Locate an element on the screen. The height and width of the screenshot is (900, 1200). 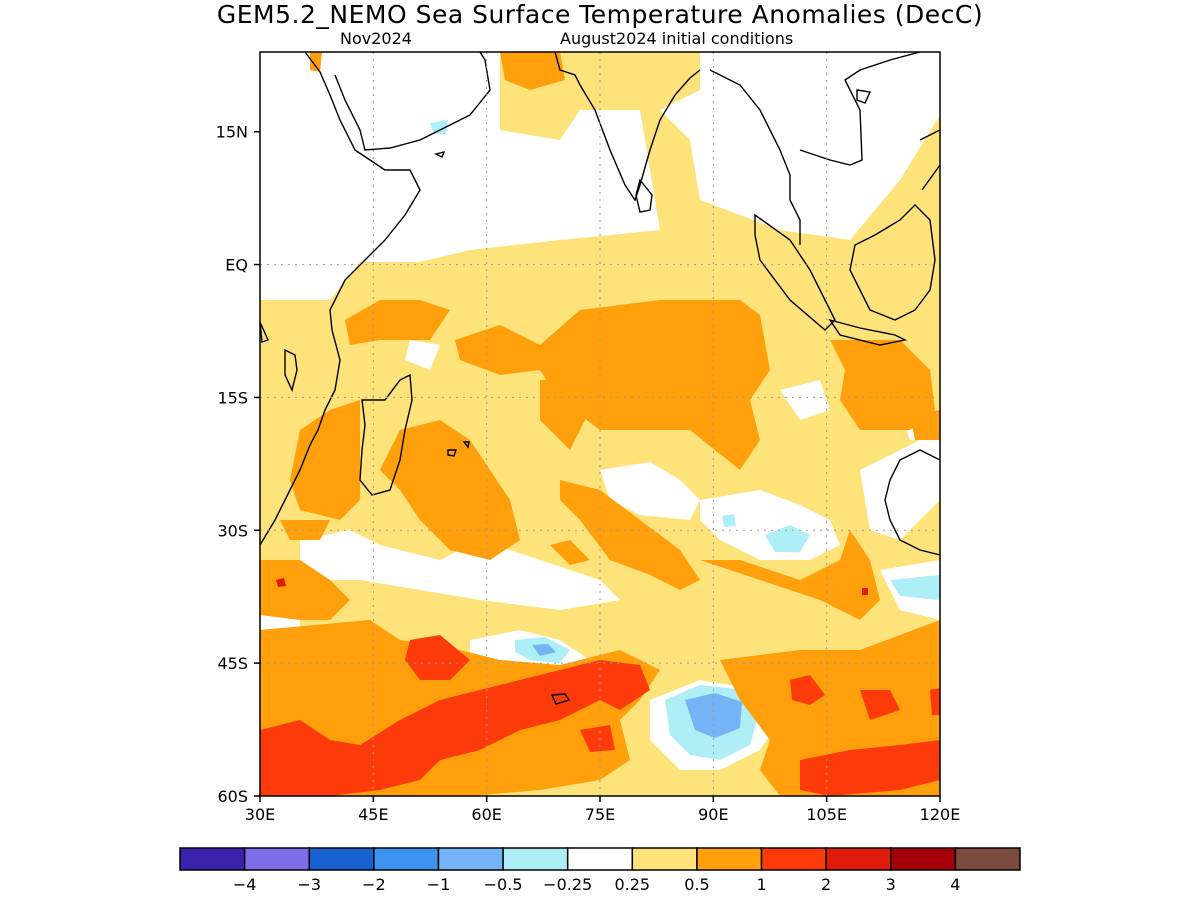
colorbar-label: −3 is located at coordinates (309, 884).